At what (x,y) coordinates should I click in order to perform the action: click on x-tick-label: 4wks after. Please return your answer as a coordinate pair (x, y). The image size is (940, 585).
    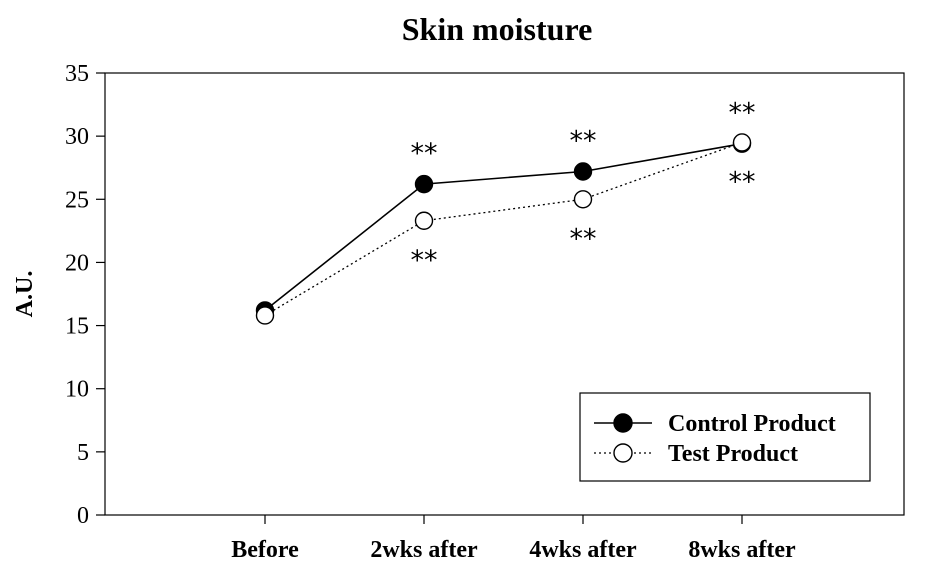
    Looking at the image, I should click on (583, 550).